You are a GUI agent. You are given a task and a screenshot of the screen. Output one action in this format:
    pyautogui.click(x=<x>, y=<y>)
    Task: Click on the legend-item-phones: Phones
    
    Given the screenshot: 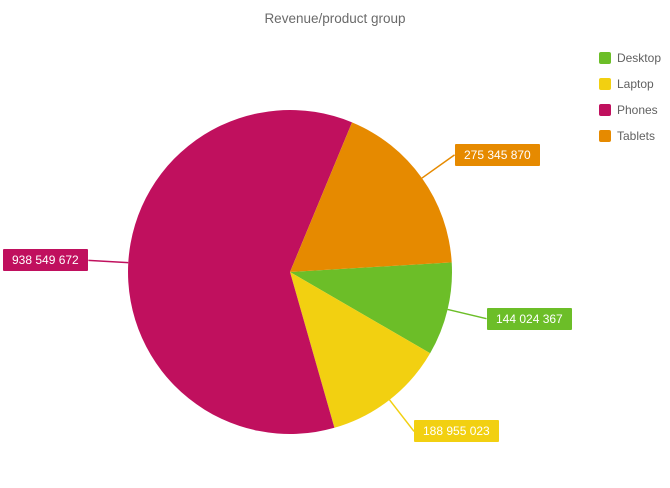 What is the action you would take?
    pyautogui.click(x=629, y=110)
    